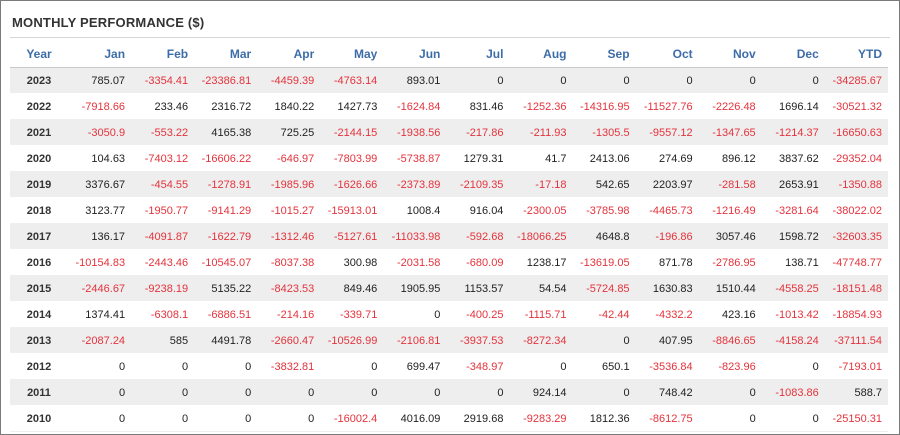 The image size is (900, 435). I want to click on month-value-cell: 54.54, so click(541, 288).